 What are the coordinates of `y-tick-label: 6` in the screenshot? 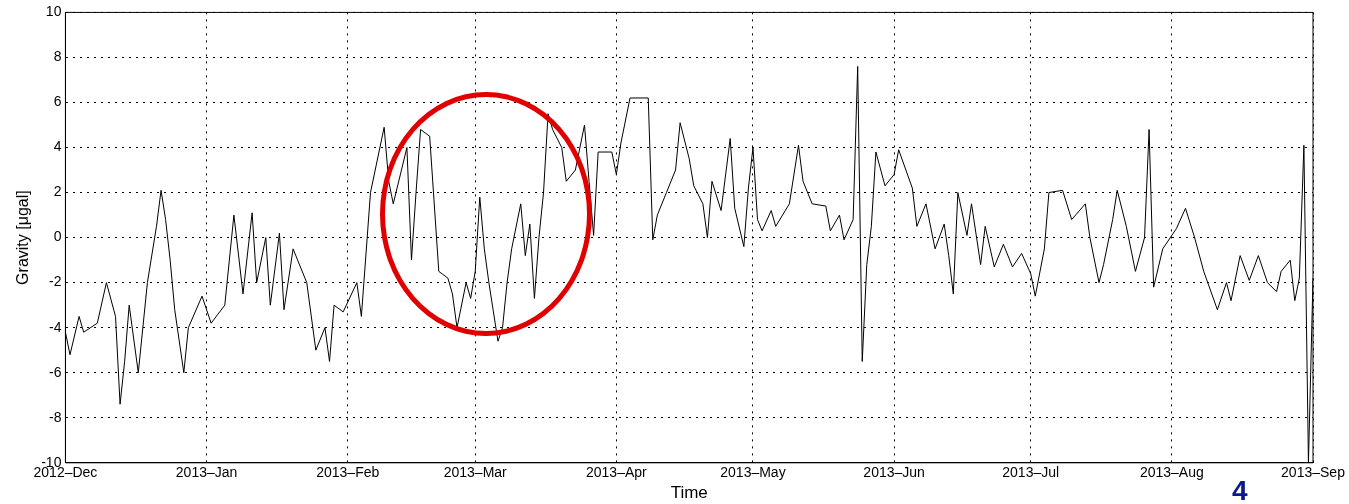 It's located at (57, 101).